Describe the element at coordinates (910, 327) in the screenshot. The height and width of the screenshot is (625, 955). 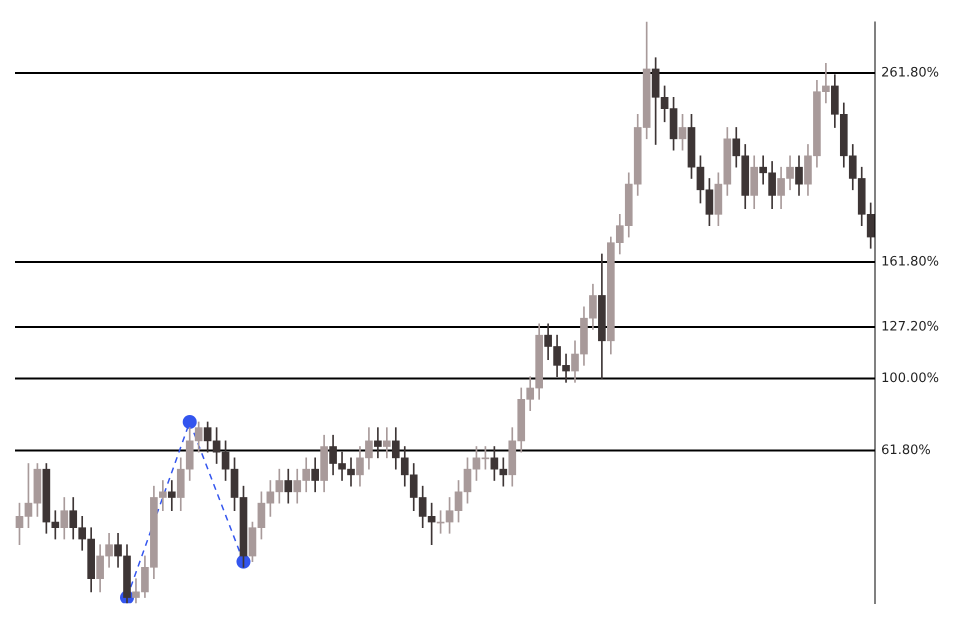
I see `y-tick-label: 127.20%` at that location.